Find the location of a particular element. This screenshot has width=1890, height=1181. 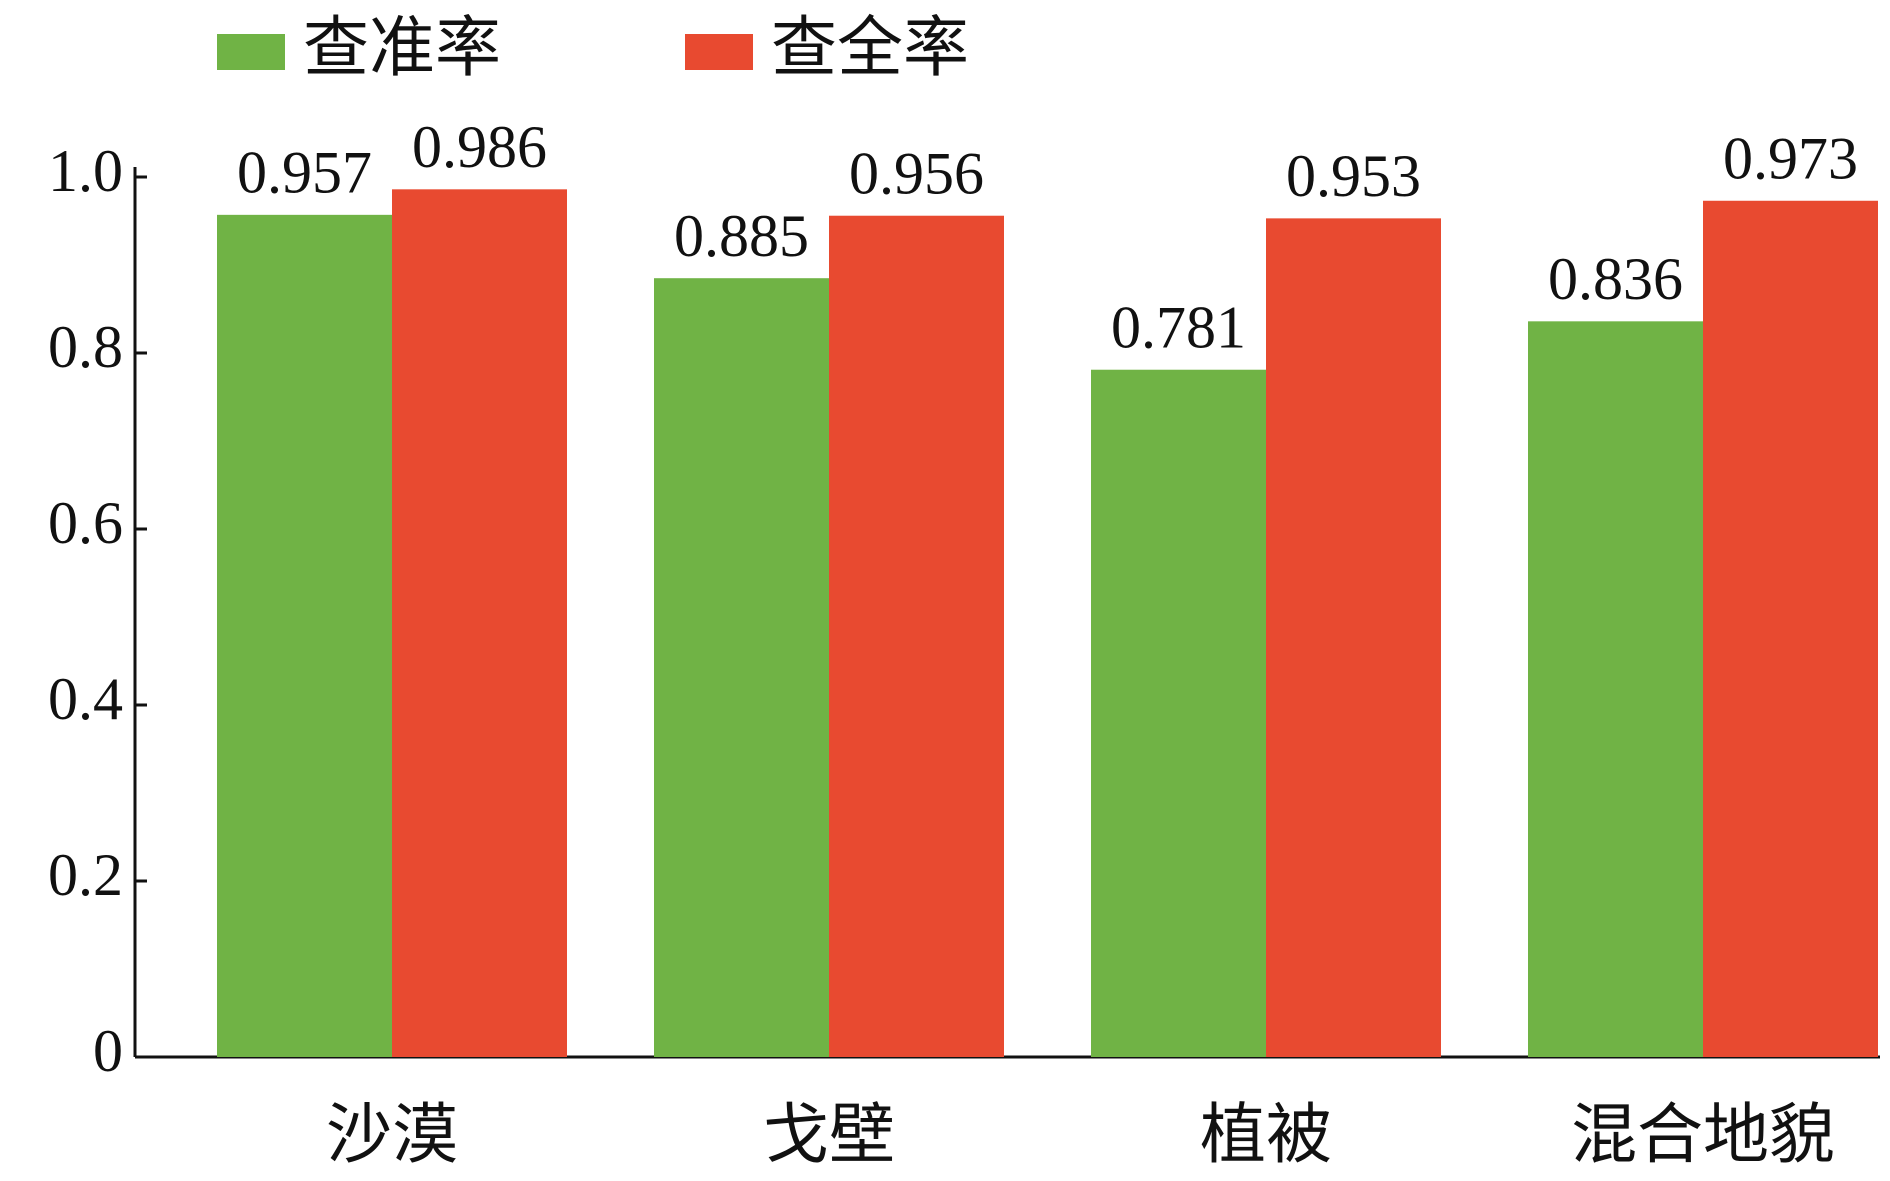

data-label: 0.973 is located at coordinates (1790, 159).